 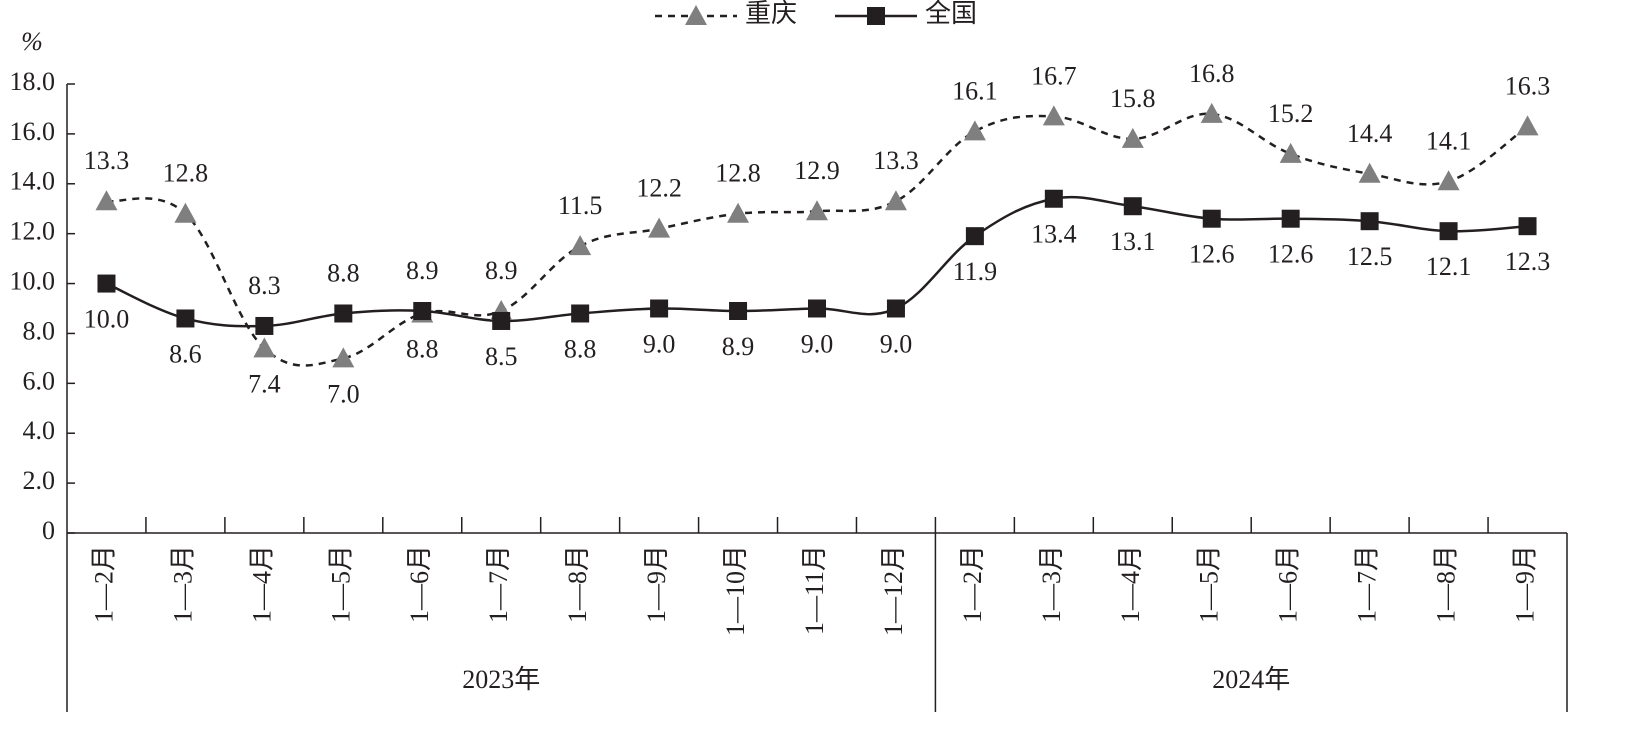 I want to click on value-label: 7.0, so click(x=343, y=393).